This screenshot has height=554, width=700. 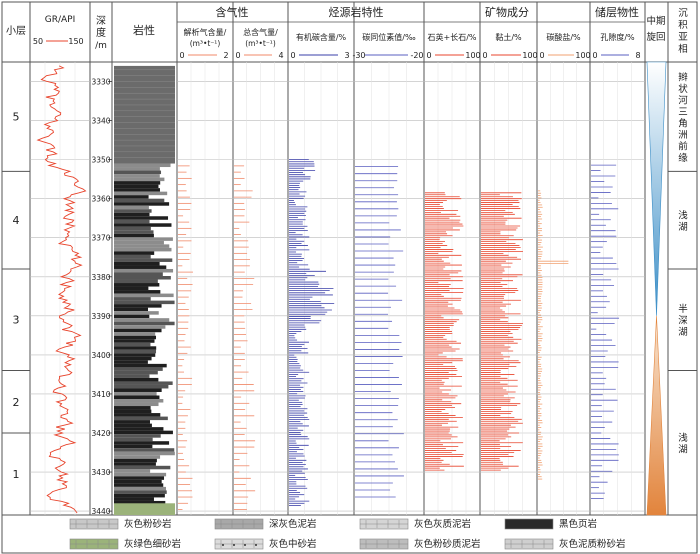 What do you see at coordinates (594, 55) in the screenshot?
I see `track-tick-min-porosity: 0` at bounding box center [594, 55].